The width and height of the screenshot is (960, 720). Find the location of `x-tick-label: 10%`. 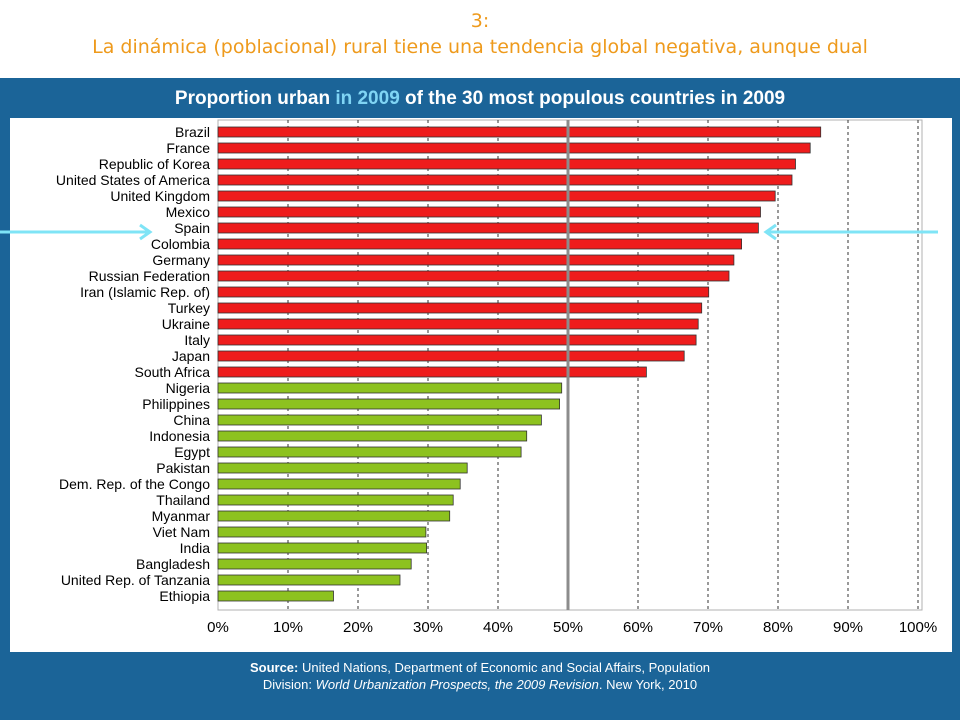

x-tick-label: 10% is located at coordinates (288, 627).